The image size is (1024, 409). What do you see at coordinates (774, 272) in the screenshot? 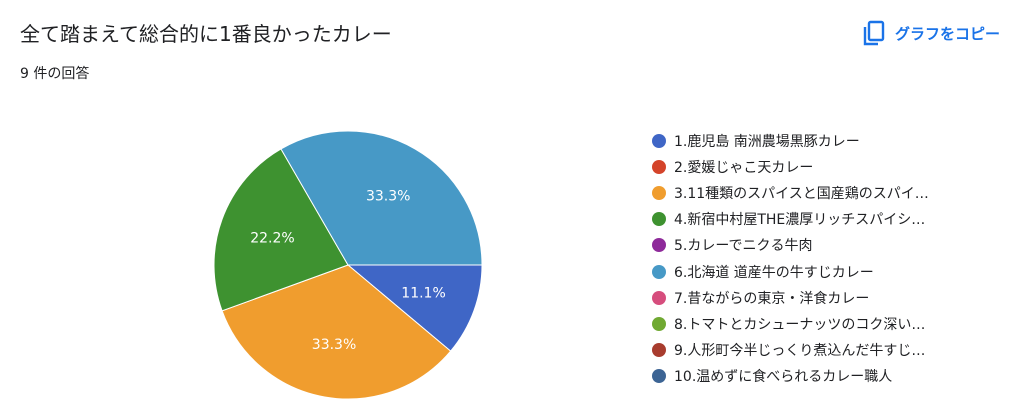
I see `legend-label: 6.北海道 道産牛の牛すじカレー` at bounding box center [774, 272].